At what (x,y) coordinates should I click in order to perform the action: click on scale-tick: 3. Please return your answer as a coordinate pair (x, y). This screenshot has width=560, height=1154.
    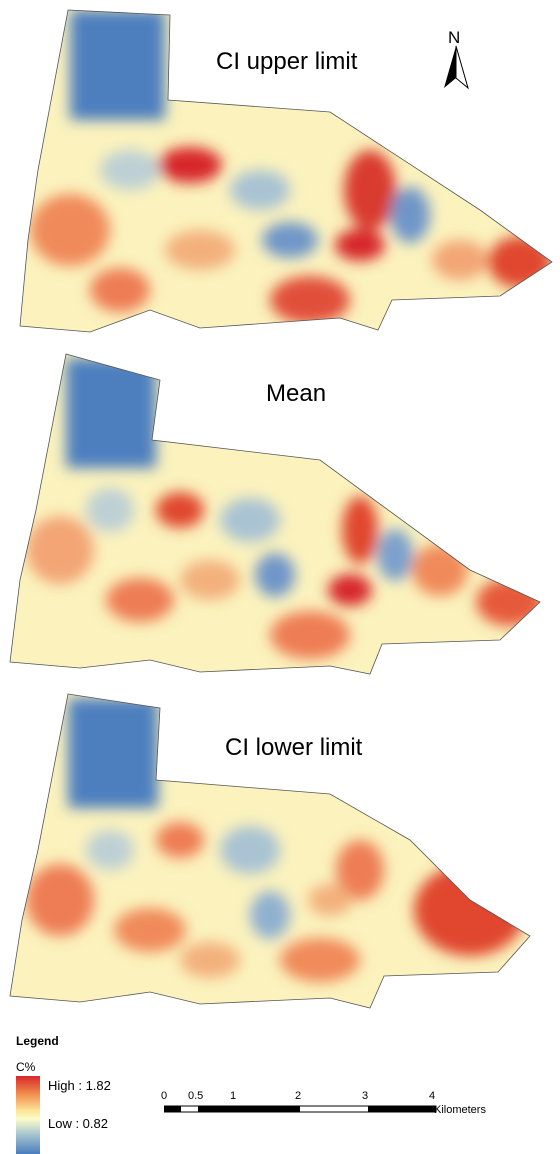
    Looking at the image, I should click on (365, 1096).